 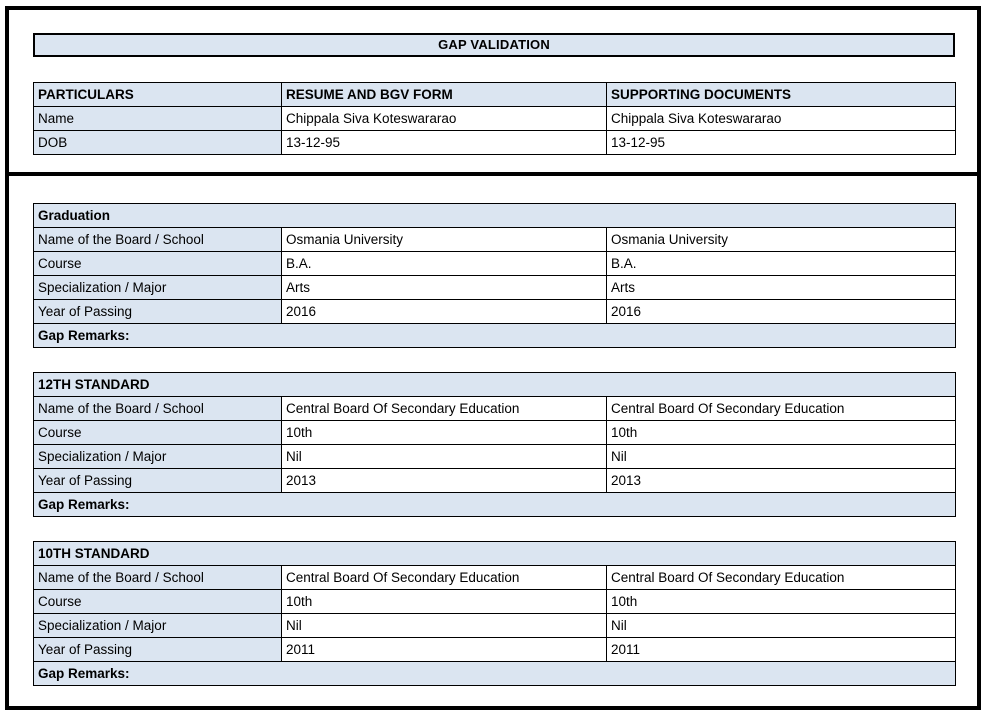 I want to click on table-row: Specialization / Major Arts Arts, so click(x=495, y=287).